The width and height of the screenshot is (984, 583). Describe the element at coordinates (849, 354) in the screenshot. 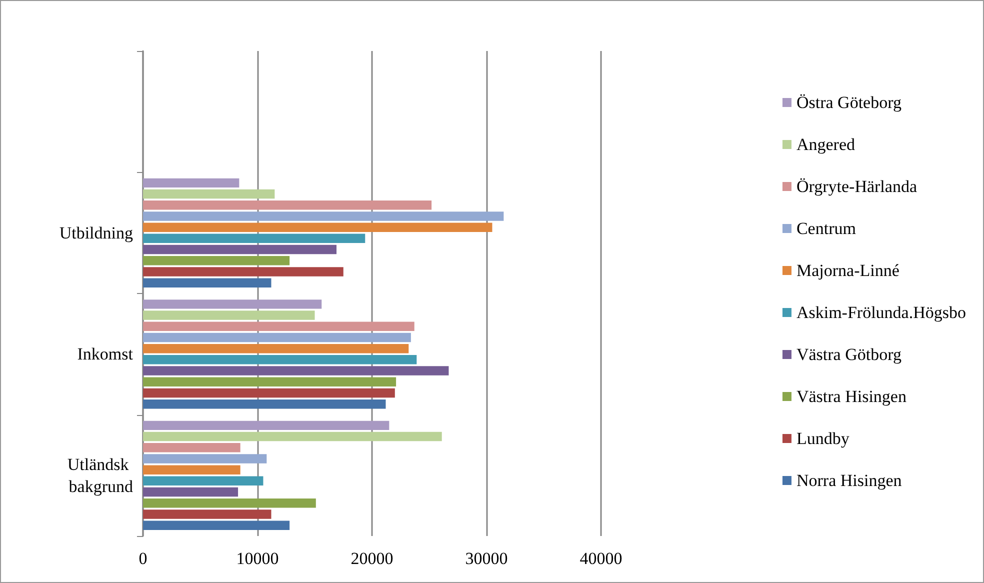

I see `legend-label: Västra Götborg` at that location.